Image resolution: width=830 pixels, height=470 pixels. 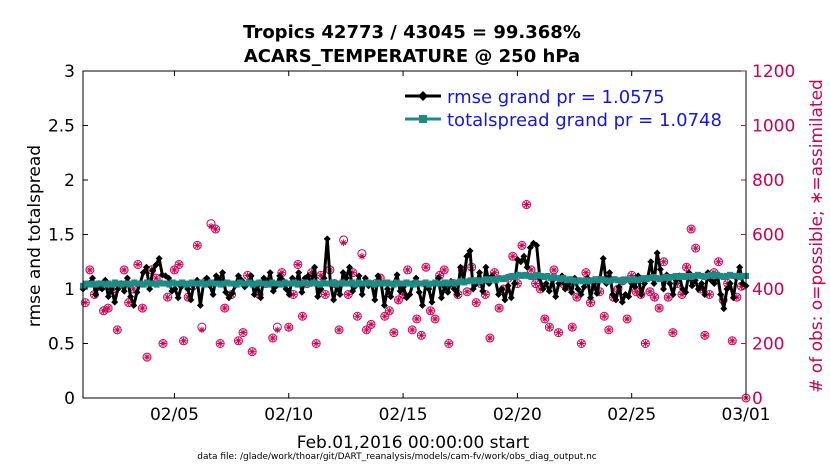 I want to click on y-axis-right-label: # of obs: o=possible; ∗=assimilated, so click(x=817, y=236).